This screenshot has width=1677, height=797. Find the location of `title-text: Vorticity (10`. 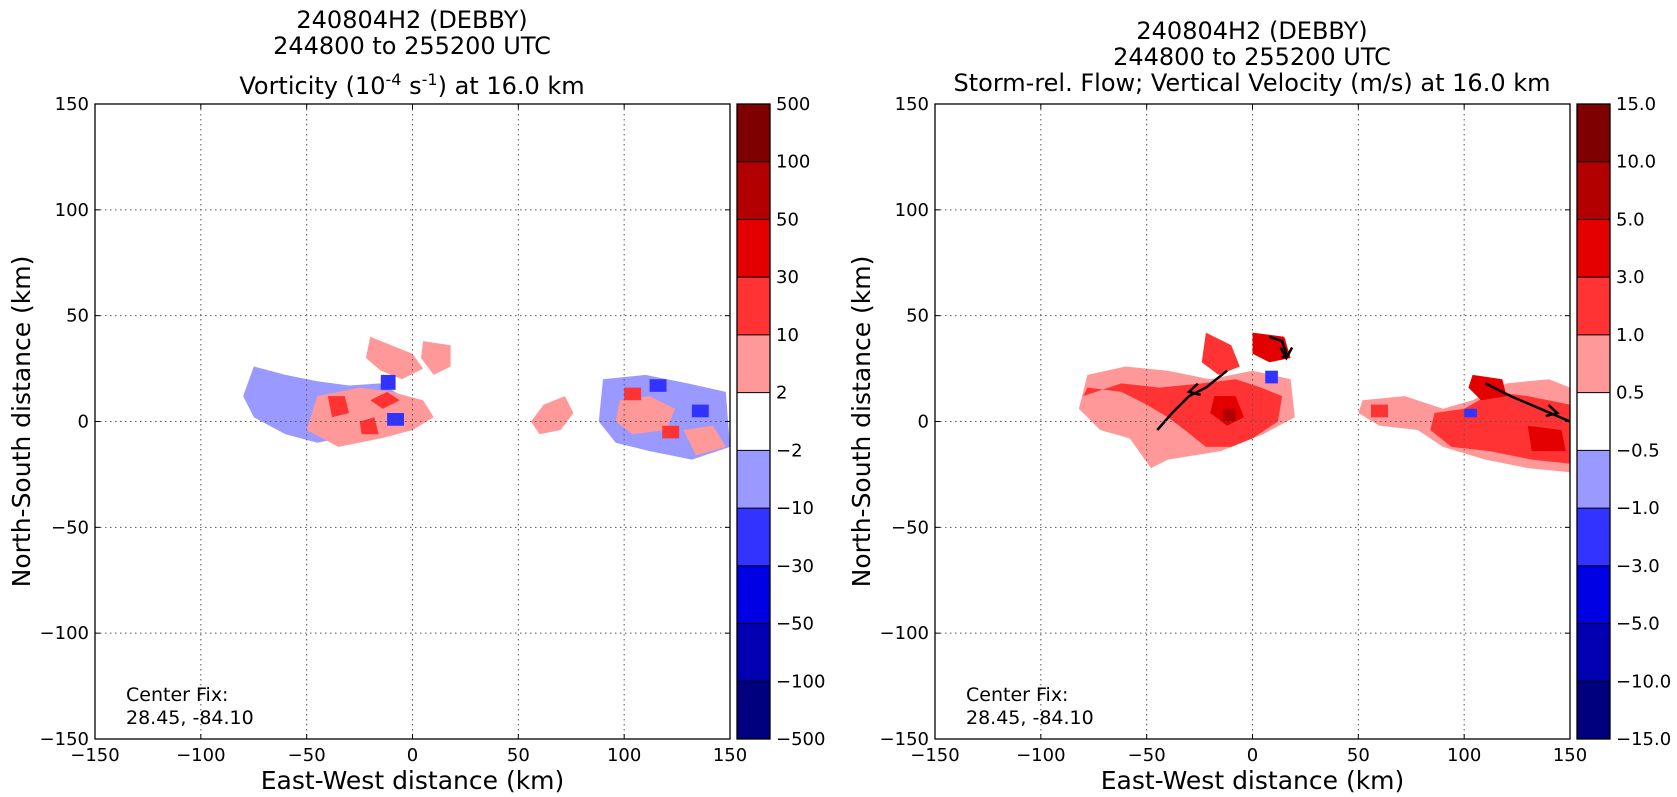

title-text: Vorticity (10 is located at coordinates (312, 86).